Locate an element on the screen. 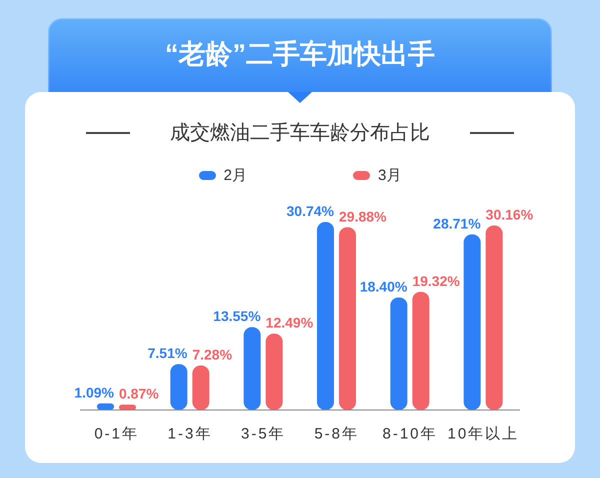  legend-label: 2月 is located at coordinates (235, 175).